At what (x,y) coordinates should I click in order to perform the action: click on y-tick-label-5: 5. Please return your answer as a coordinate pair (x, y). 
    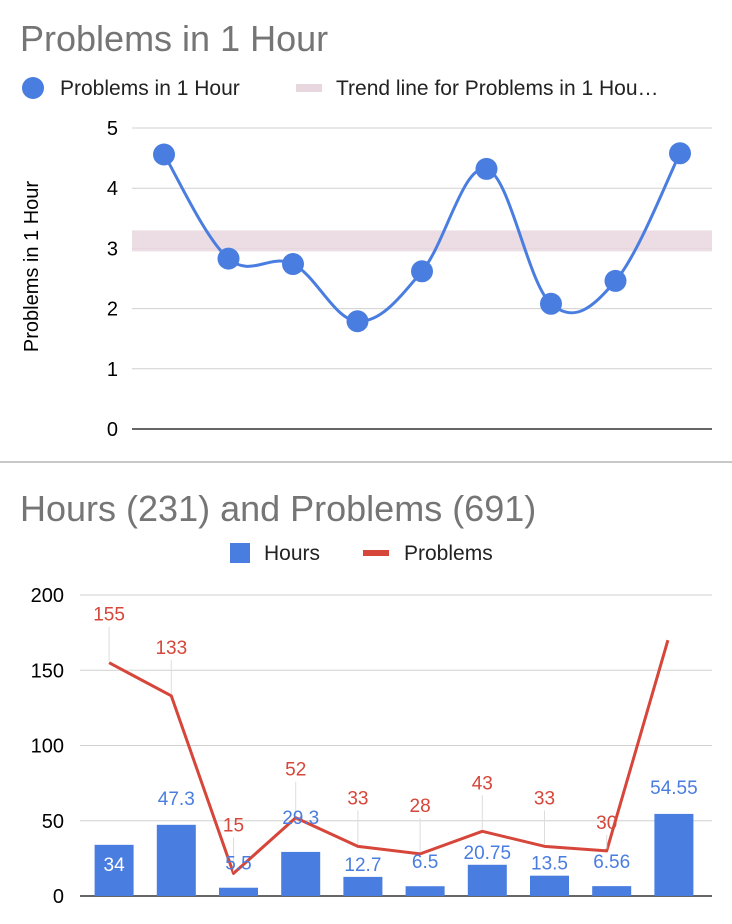
    Looking at the image, I should click on (112, 129).